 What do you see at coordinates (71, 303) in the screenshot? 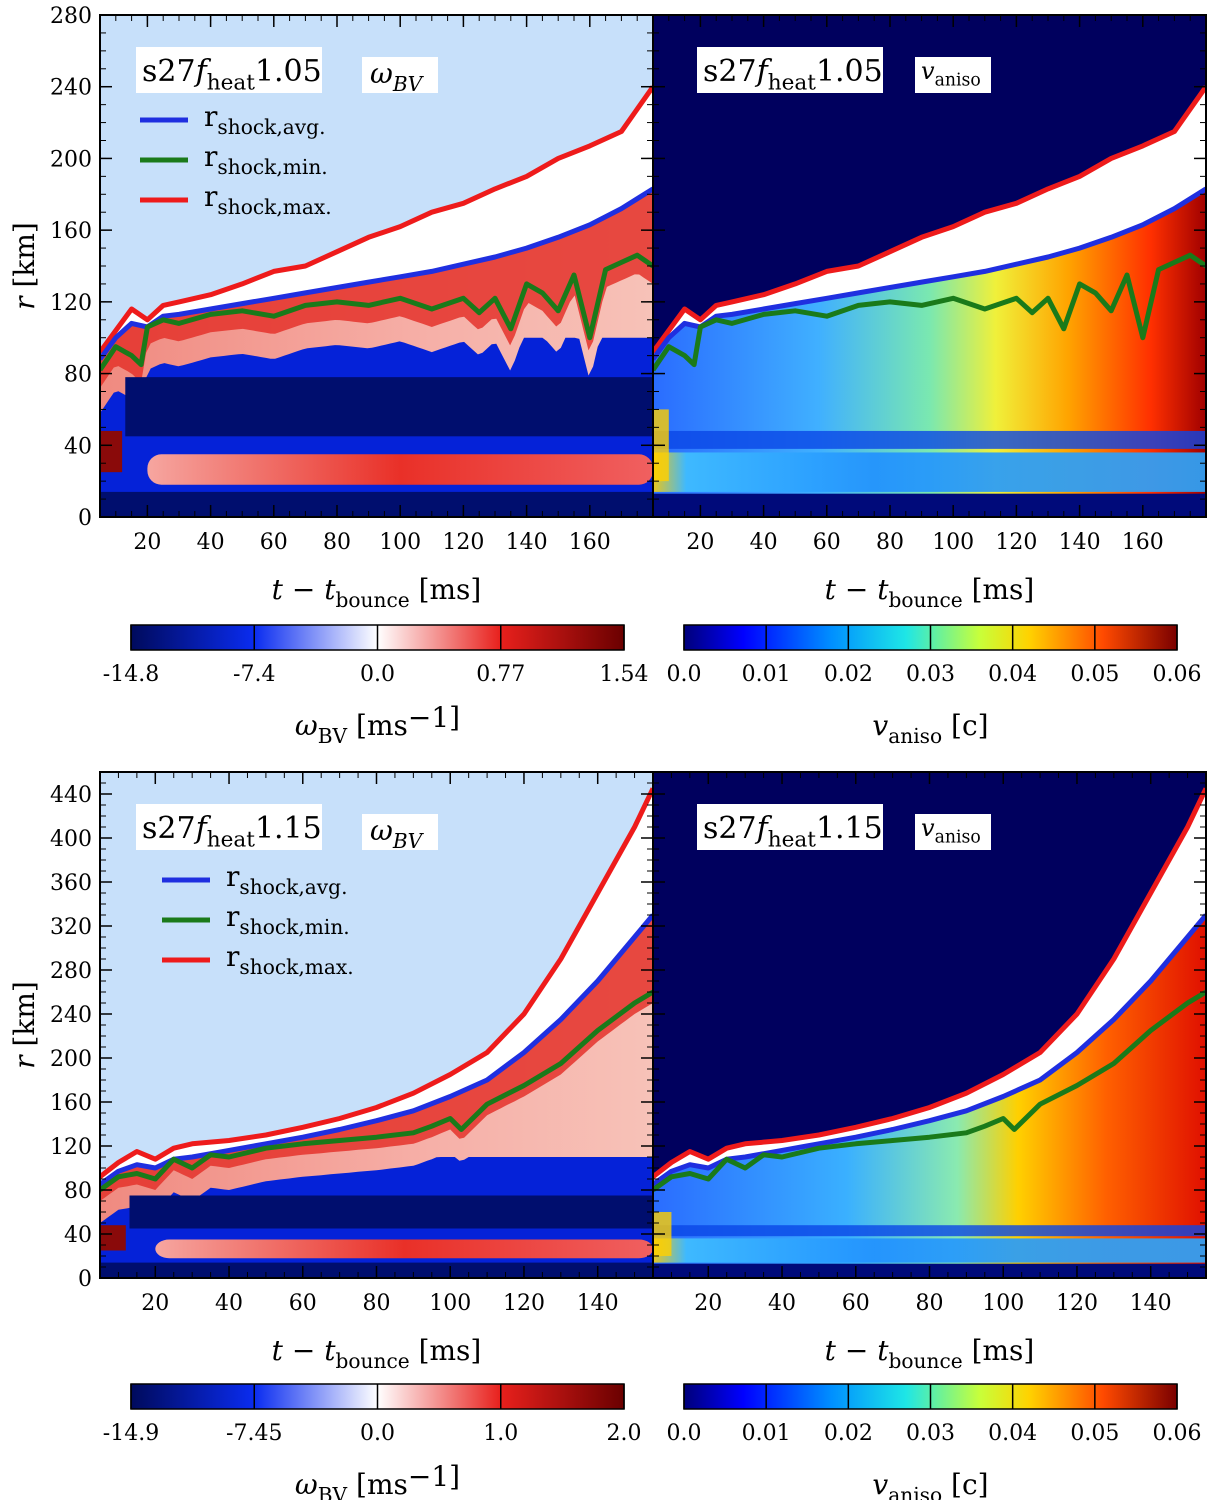
I see `y-tick-label: 120` at bounding box center [71, 303].